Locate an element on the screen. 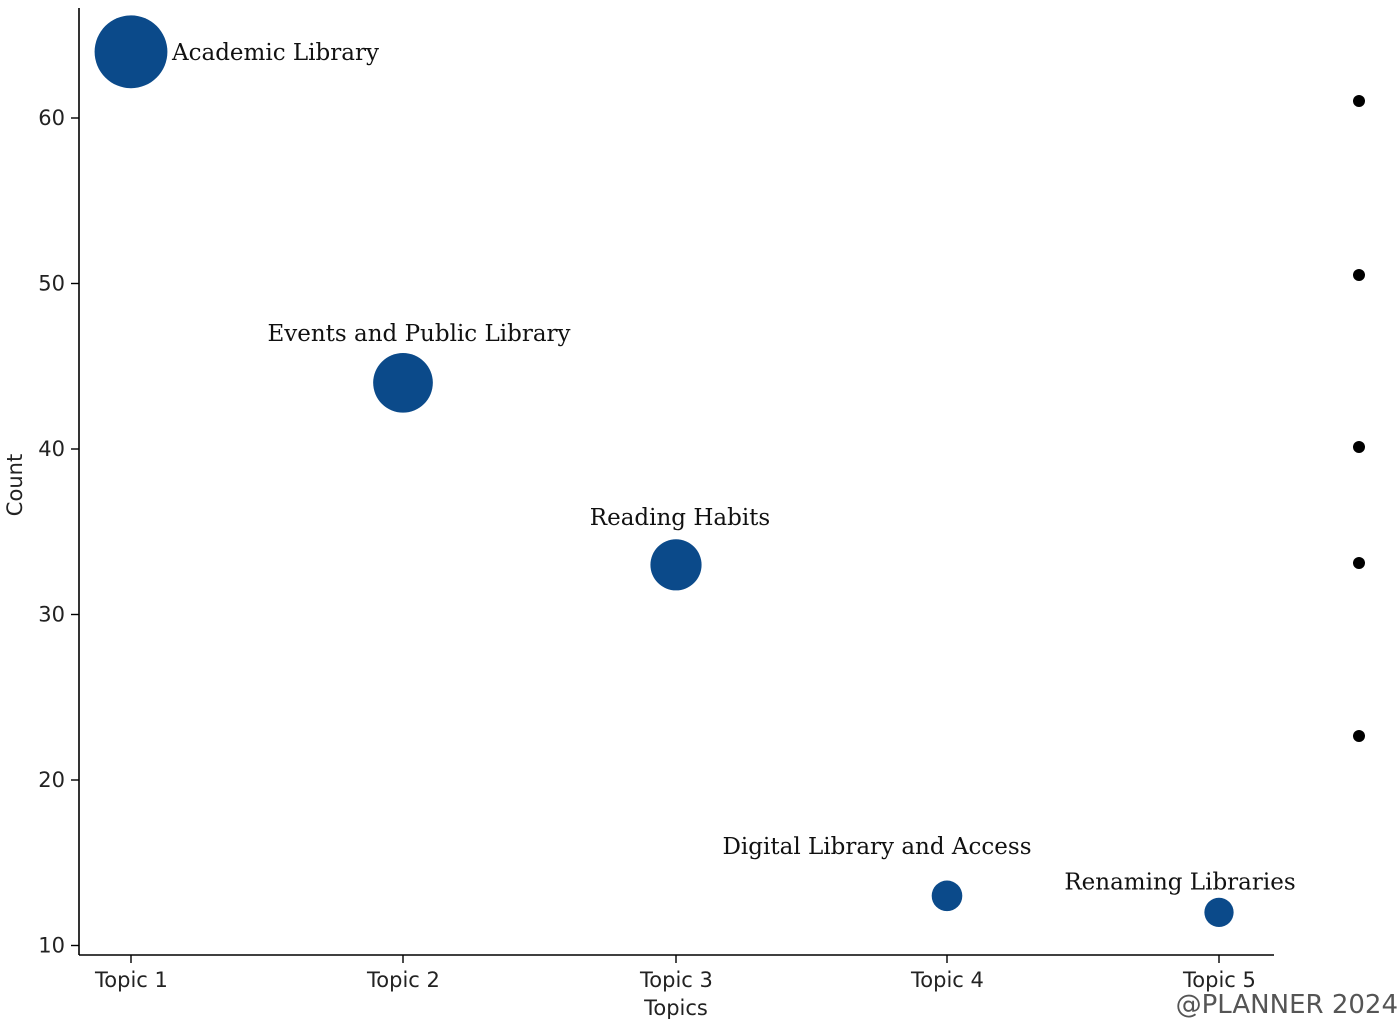 This screenshot has height=1019, width=1400. y-tick-label: 40 is located at coordinates (51, 449).